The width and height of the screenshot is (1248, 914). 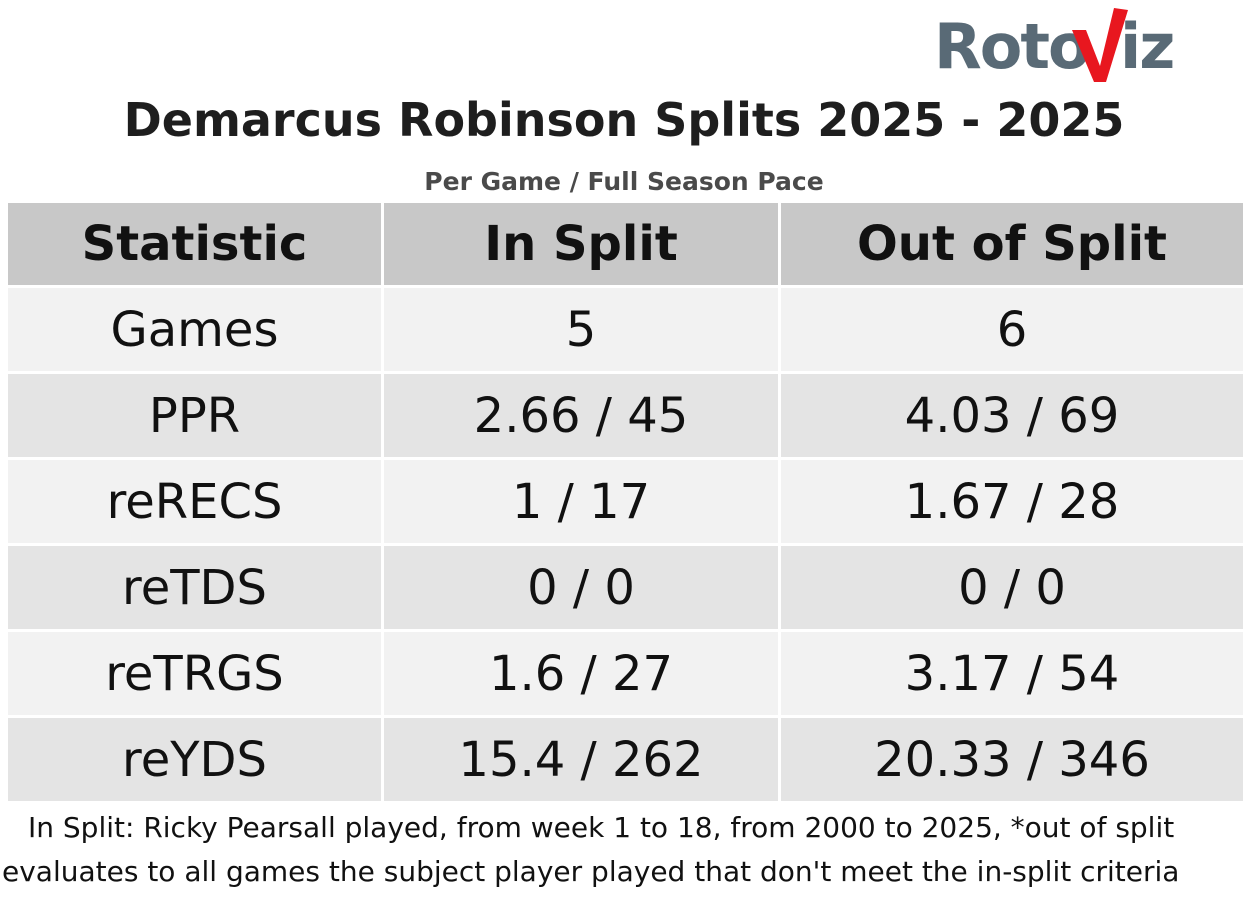 What do you see at coordinates (581, 759) in the screenshot?
I see `in-split-cell: 15.4 / 262` at bounding box center [581, 759].